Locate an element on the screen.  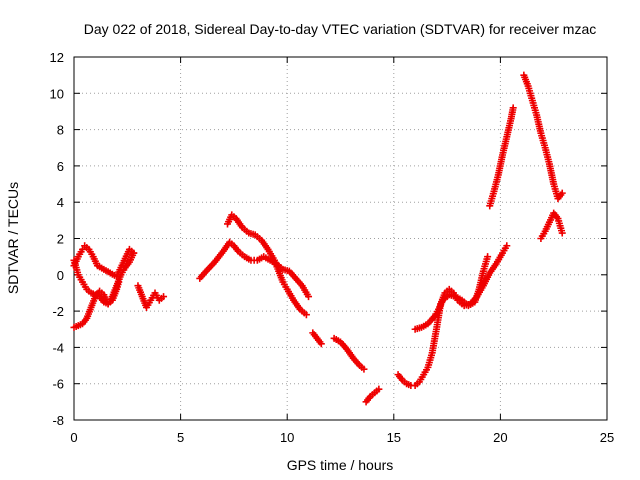
y-tick-label: -8 is located at coordinates (58, 420).